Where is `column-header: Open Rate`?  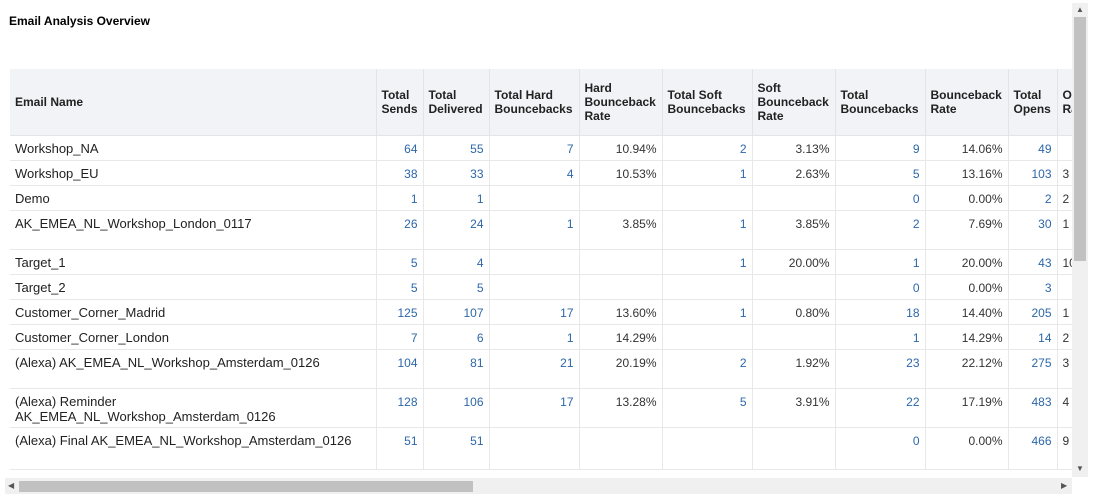 column-header: Open Rate is located at coordinates (1064, 102).